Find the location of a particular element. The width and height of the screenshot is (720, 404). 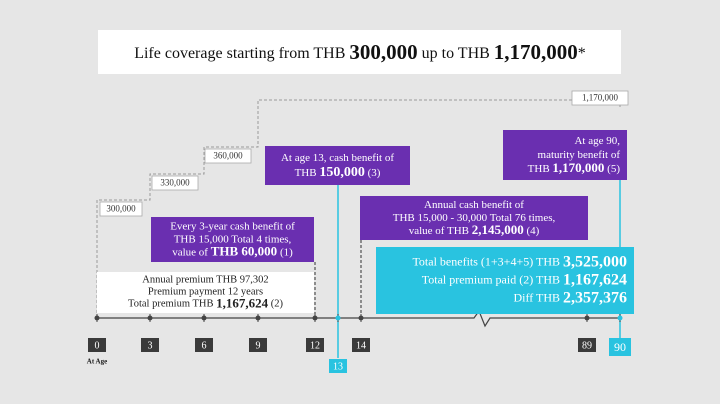

box-text: Diff THB 2,357,376 is located at coordinates (570, 297).